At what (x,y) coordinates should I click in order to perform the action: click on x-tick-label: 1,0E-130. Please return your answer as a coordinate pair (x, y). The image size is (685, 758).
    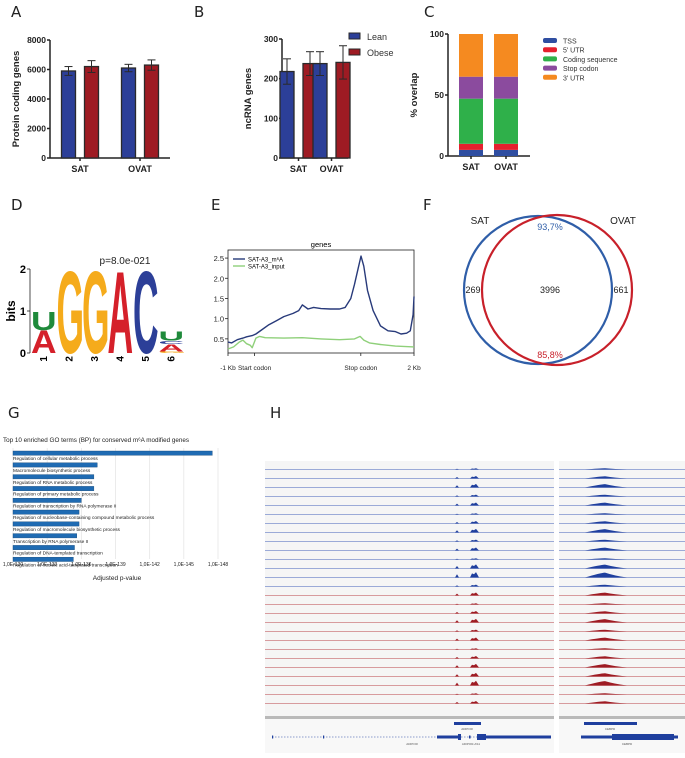
    Looking at the image, I should click on (13, 565).